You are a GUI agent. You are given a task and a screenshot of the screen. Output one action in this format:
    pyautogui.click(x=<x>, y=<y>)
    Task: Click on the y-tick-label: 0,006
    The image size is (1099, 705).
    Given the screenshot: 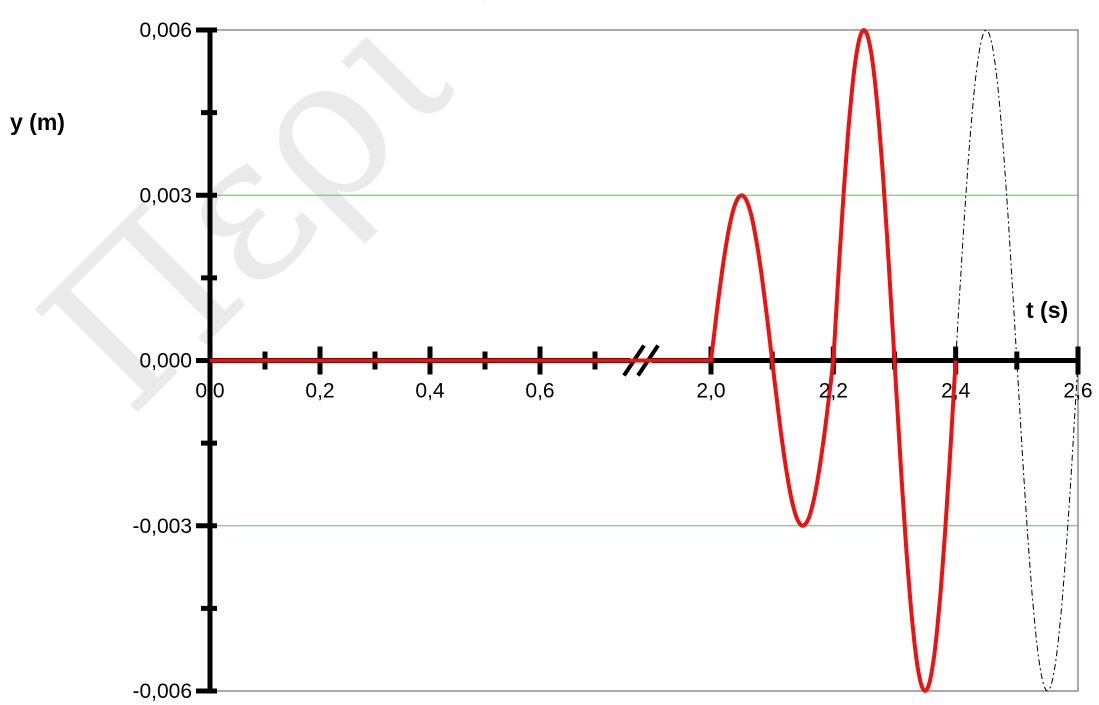 What is the action you would take?
    pyautogui.click(x=165, y=30)
    